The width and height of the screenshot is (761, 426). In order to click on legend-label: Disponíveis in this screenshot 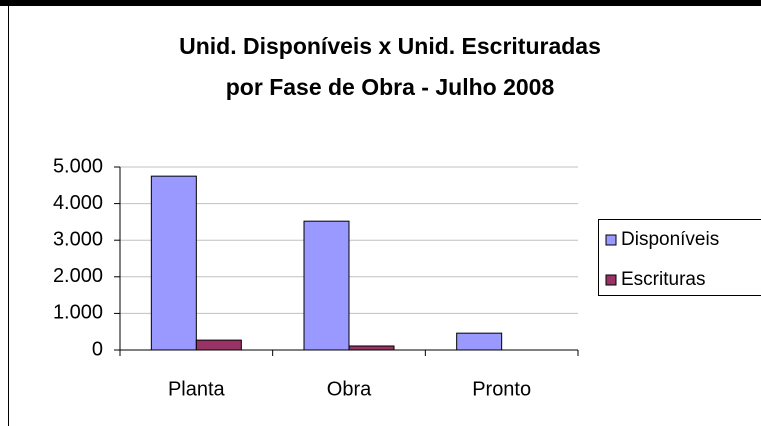, I will do `click(670, 239)`.